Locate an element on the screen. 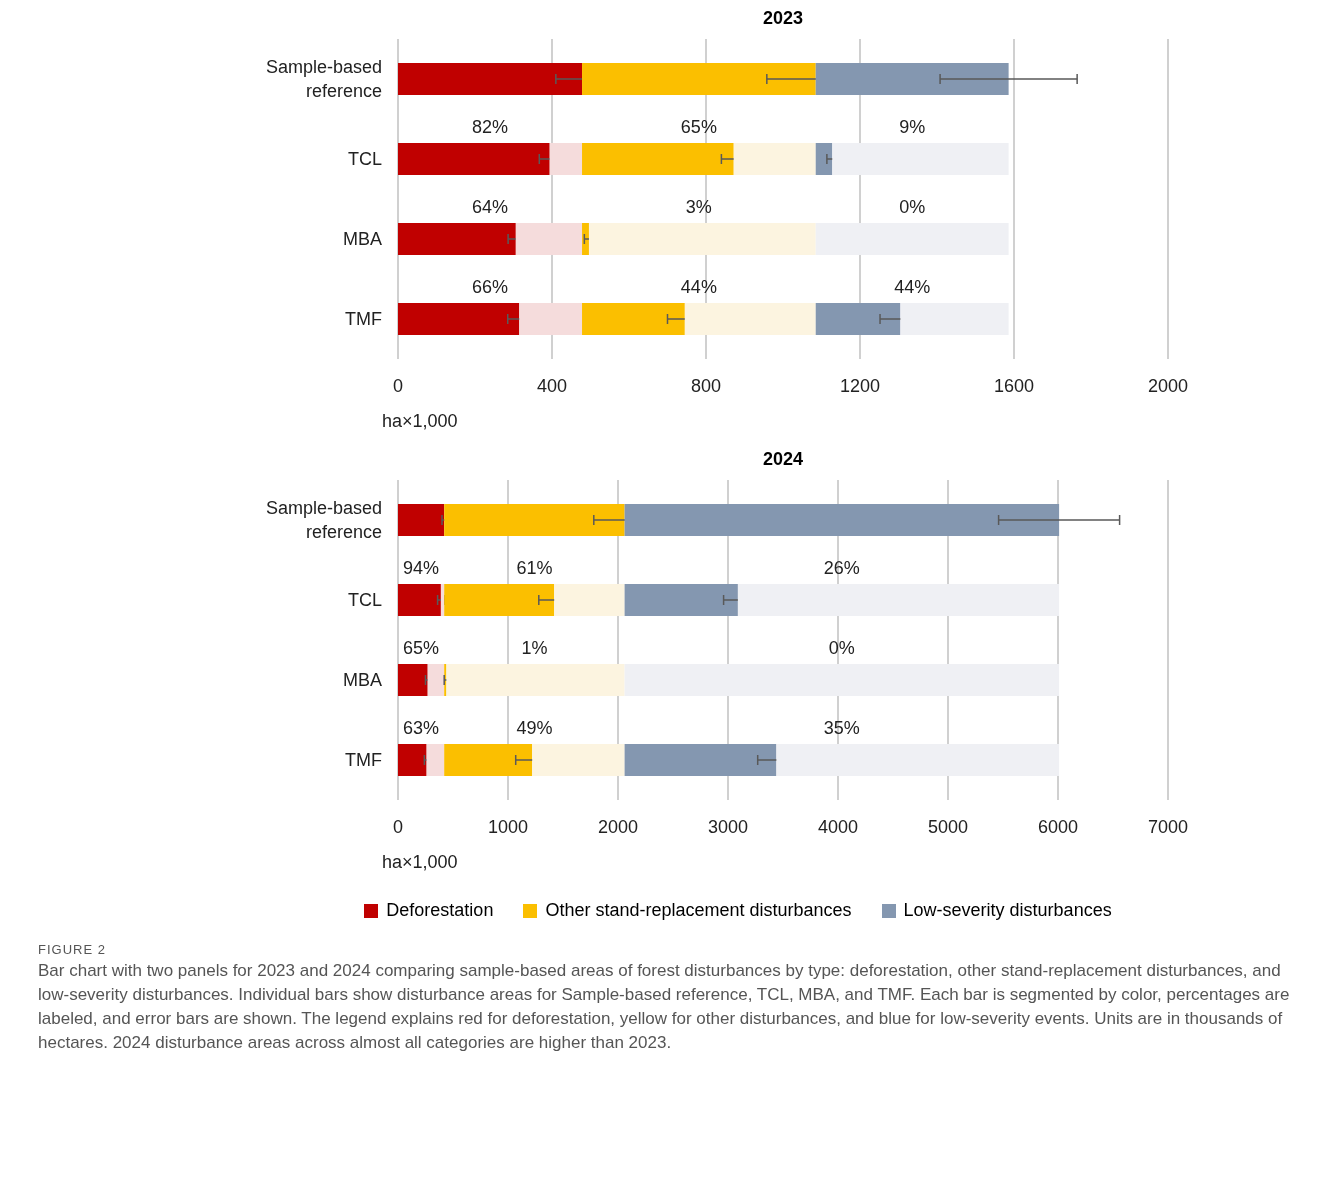 The image size is (1331, 1180). annotation: 94% is located at coordinates (421, 568).